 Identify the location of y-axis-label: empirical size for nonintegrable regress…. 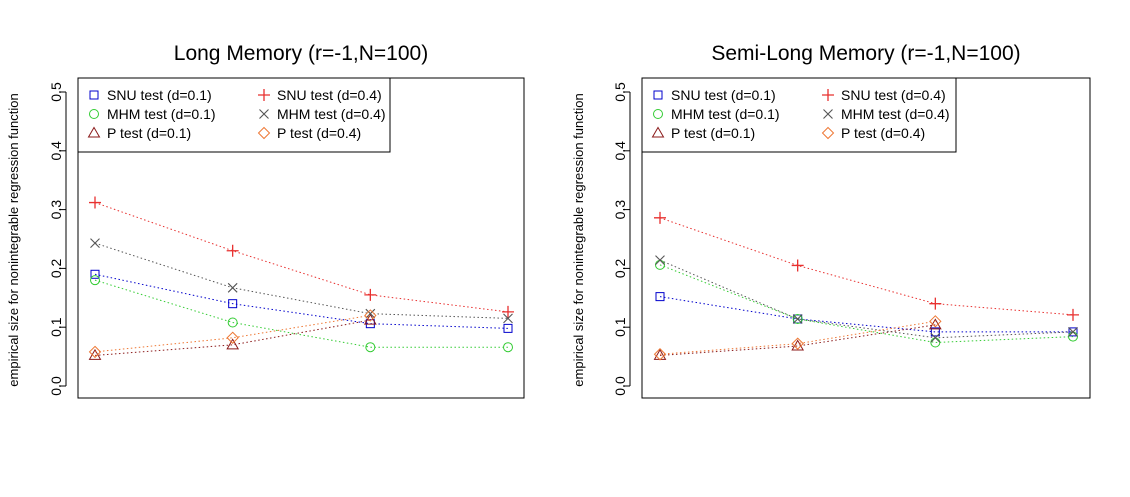
(13, 239).